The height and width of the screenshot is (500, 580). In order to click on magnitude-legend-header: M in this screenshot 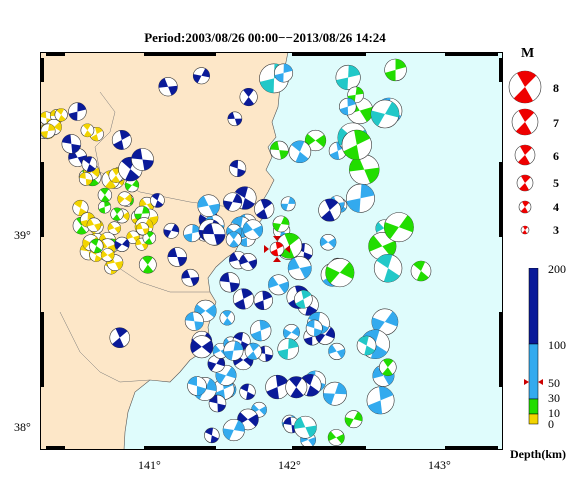, I will do `click(528, 53)`.